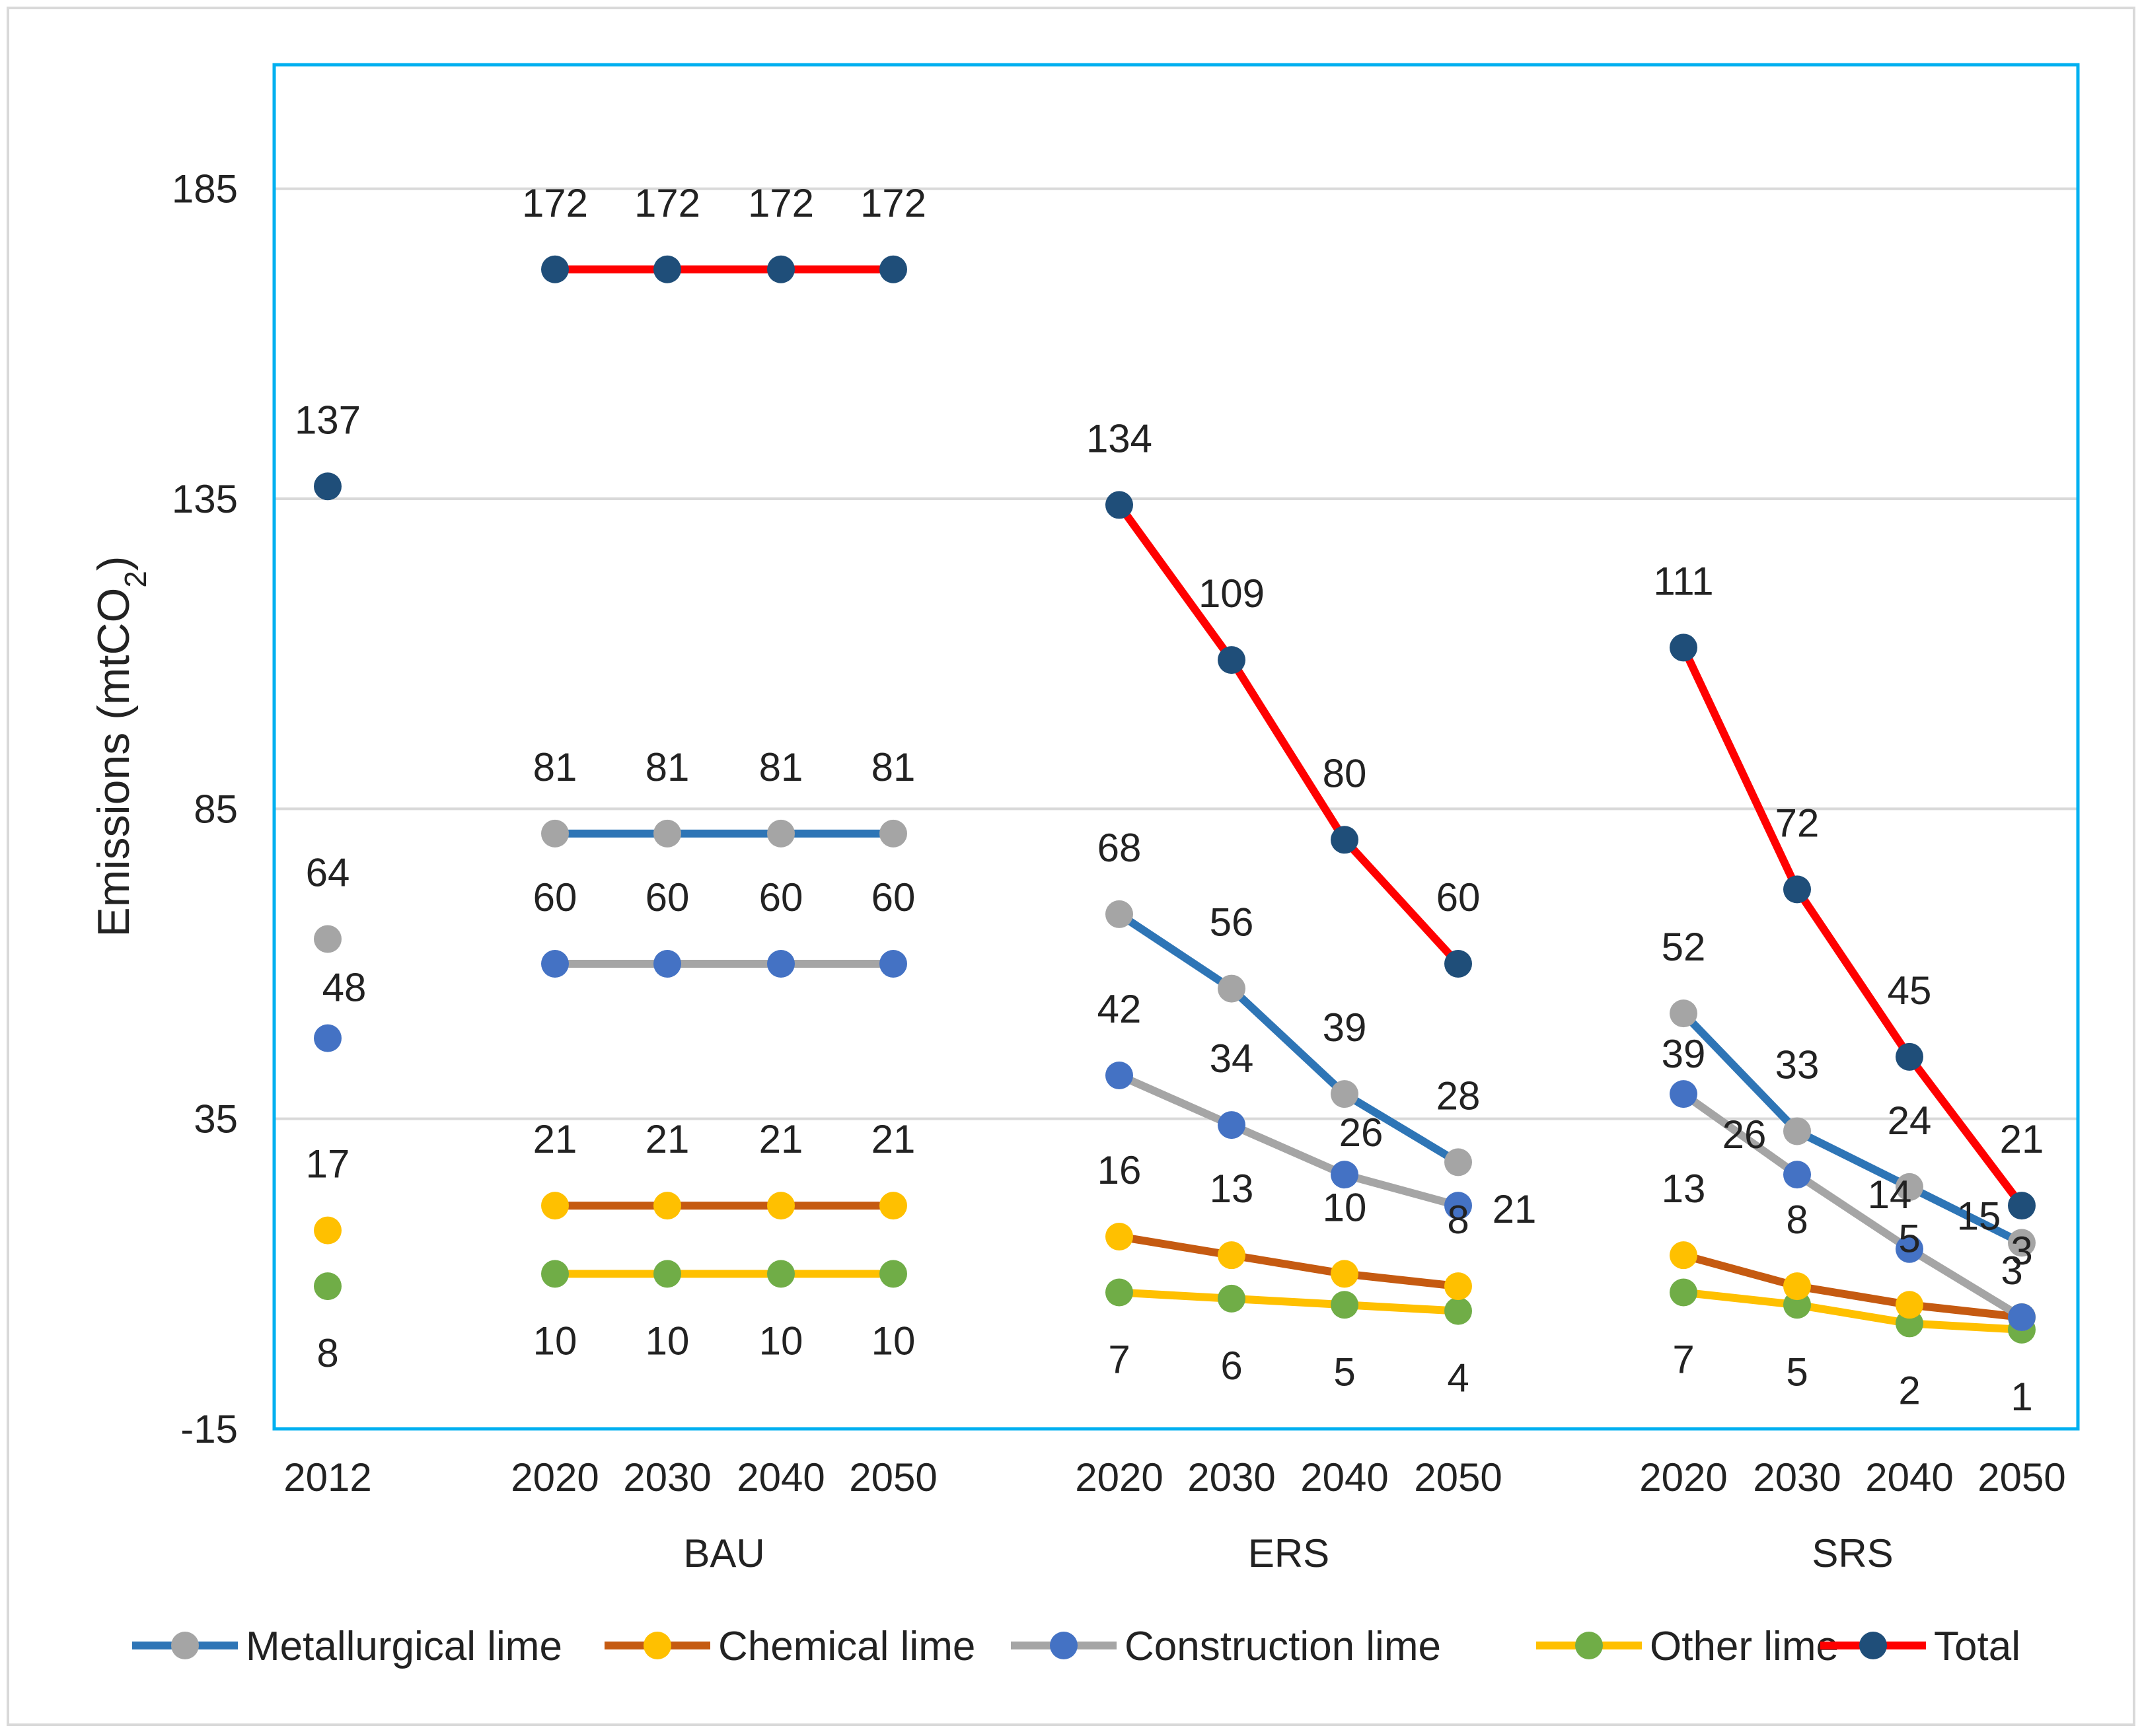  What do you see at coordinates (893, 1341) in the screenshot?
I see `data-label: 10` at bounding box center [893, 1341].